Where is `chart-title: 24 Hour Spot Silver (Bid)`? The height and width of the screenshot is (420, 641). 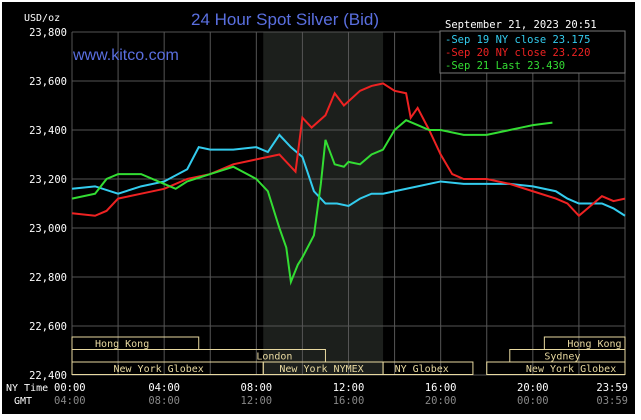 chart-title: 24 Hour Spot Silver (Bid) is located at coordinates (285, 19).